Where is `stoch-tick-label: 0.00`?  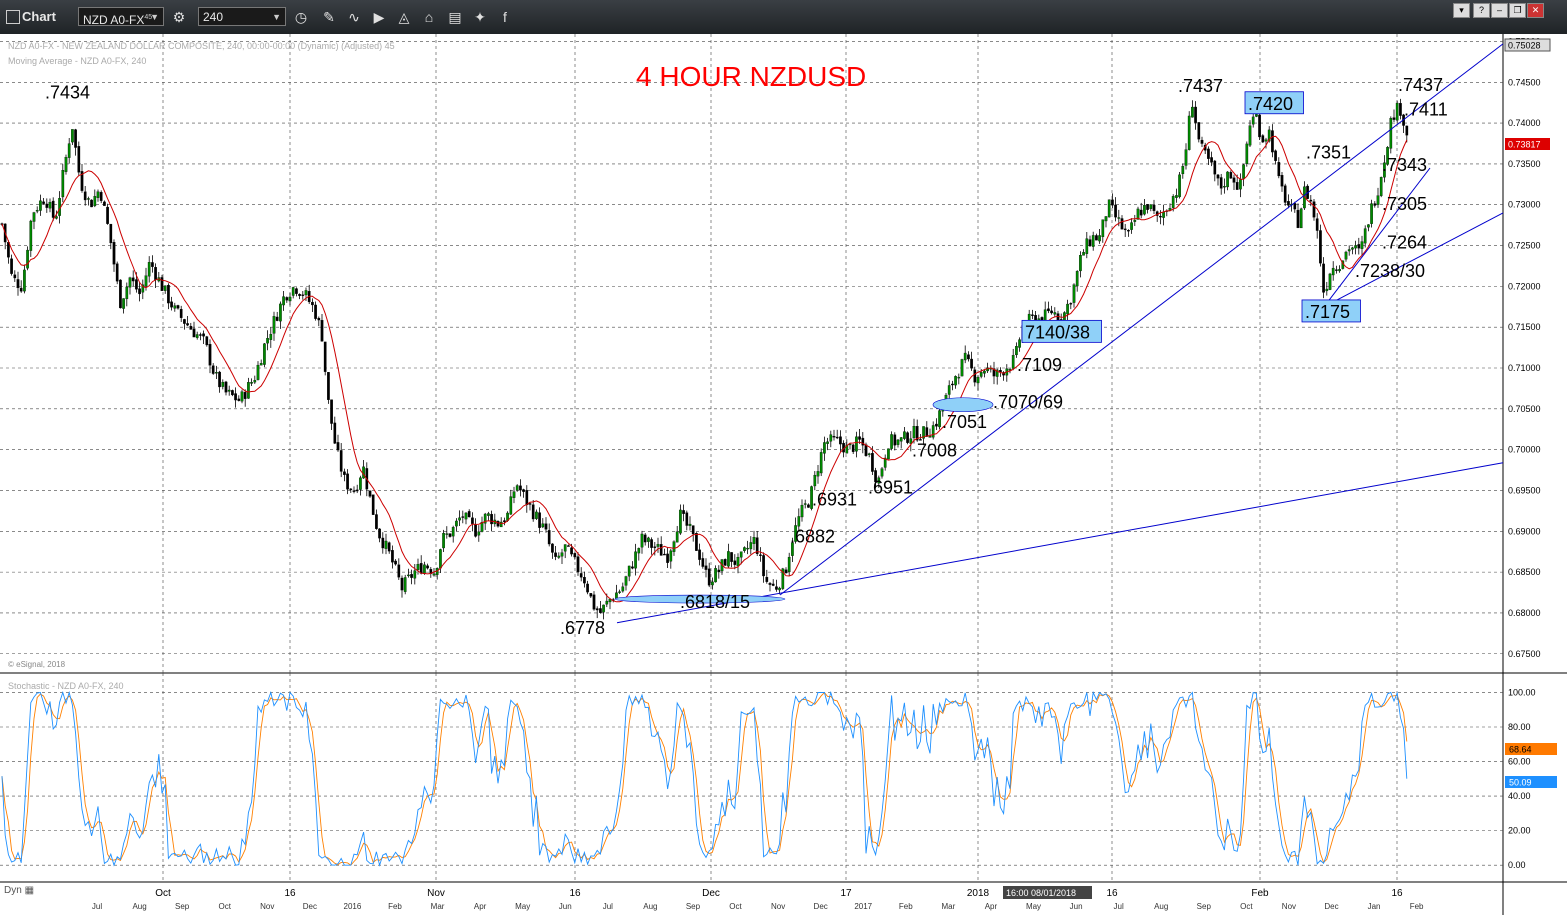
stoch-tick-label: 0.00 is located at coordinates (1517, 865).